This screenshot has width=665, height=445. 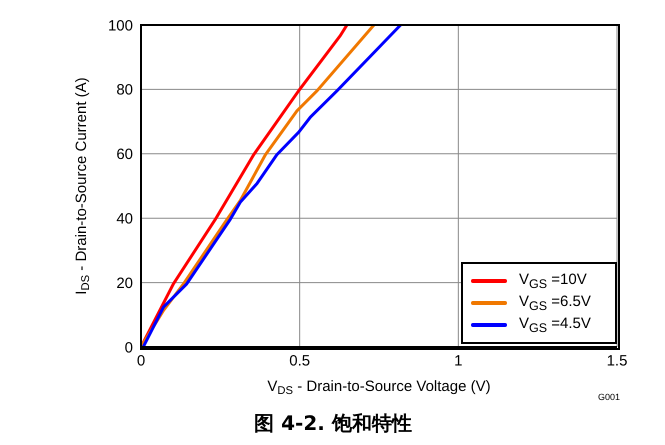 What do you see at coordinates (617, 361) in the screenshot?
I see `x-tick-label: 1.5` at bounding box center [617, 361].